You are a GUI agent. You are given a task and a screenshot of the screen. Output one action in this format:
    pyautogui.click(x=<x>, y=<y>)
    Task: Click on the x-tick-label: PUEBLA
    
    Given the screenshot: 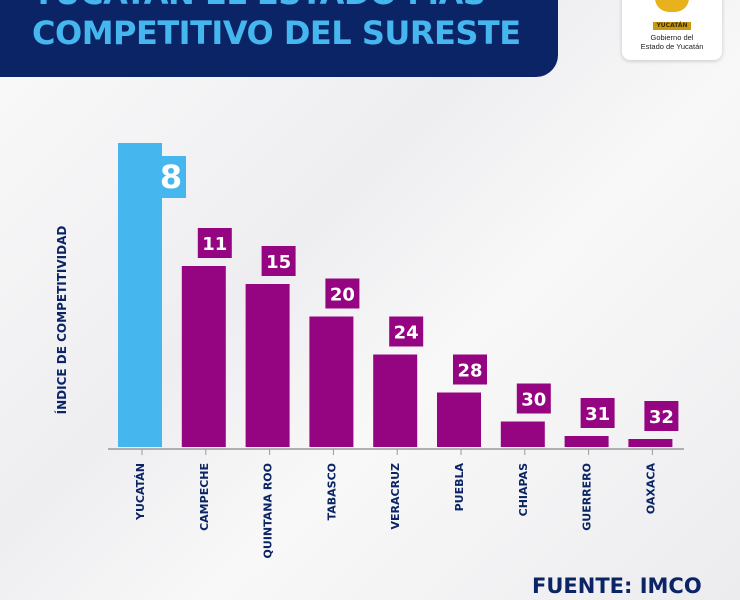 What is the action you would take?
    pyautogui.click(x=459, y=487)
    